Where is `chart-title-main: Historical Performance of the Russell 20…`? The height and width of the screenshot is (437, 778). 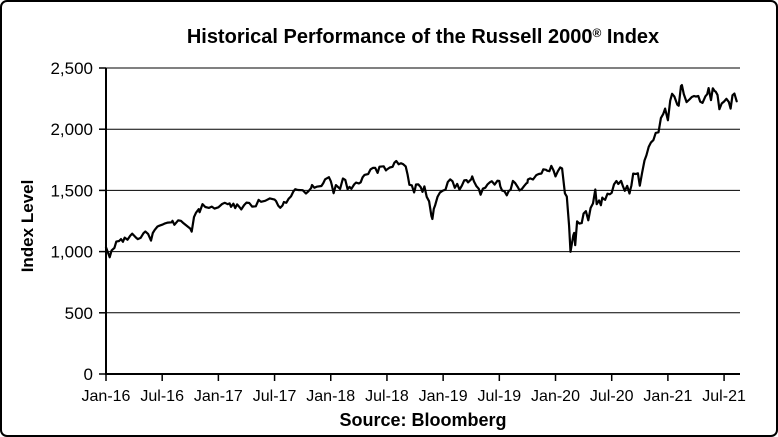
chart-title-main: Historical Performance of the Russell 20… is located at coordinates (389, 37).